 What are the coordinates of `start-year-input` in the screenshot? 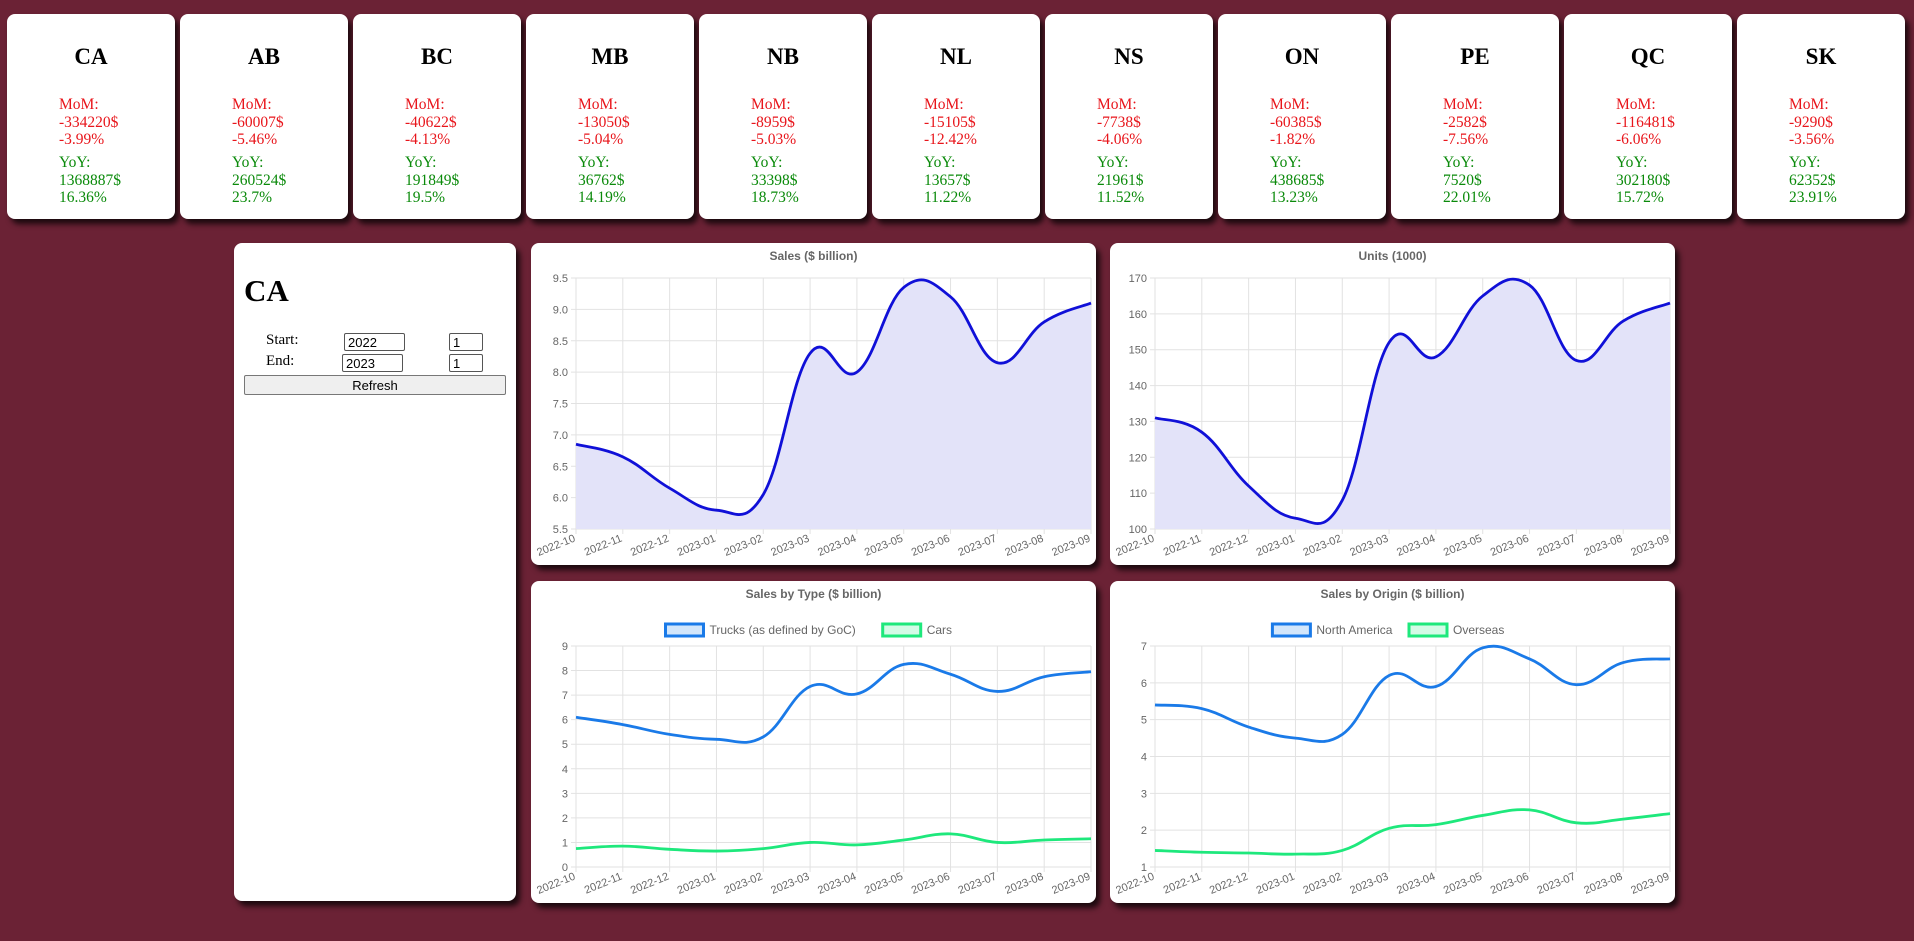 It's located at (374, 342).